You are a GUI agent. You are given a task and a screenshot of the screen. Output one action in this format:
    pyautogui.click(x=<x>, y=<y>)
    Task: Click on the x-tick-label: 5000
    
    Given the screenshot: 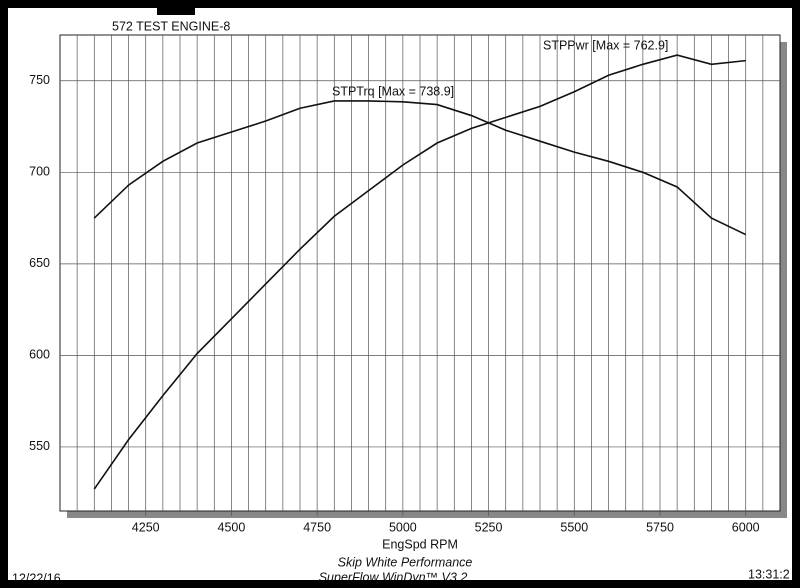 What is the action you would take?
    pyautogui.click(x=403, y=527)
    